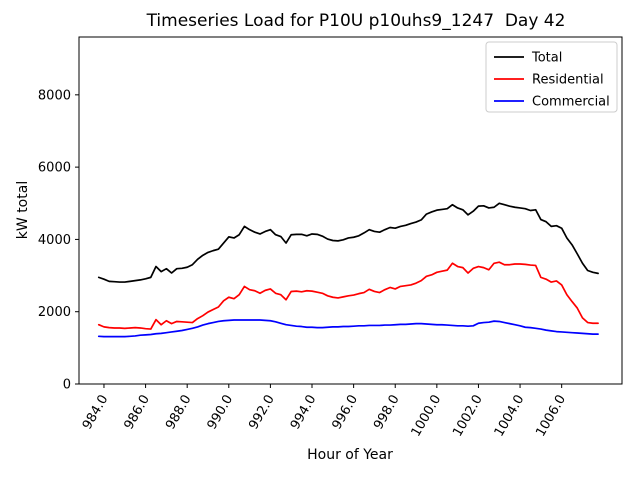 The width and height of the screenshot is (640, 484). Describe the element at coordinates (348, 328) in the screenshot. I see `series-line-commercial` at that location.